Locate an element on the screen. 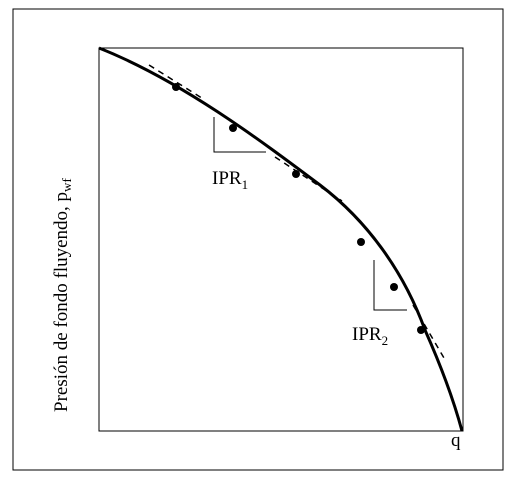 The width and height of the screenshot is (515, 479). ipr1-subscript: 1 is located at coordinates (245, 184).